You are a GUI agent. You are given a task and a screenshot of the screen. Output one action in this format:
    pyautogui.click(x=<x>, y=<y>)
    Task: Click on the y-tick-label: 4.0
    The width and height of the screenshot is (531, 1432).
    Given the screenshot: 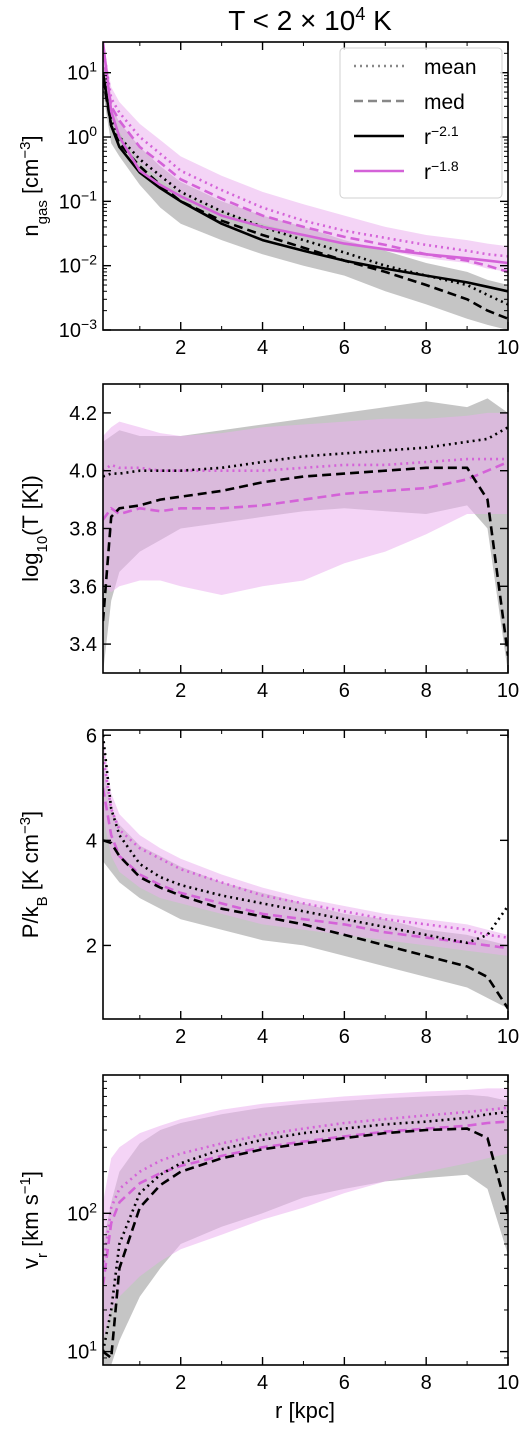 What is the action you would take?
    pyautogui.click(x=83, y=472)
    